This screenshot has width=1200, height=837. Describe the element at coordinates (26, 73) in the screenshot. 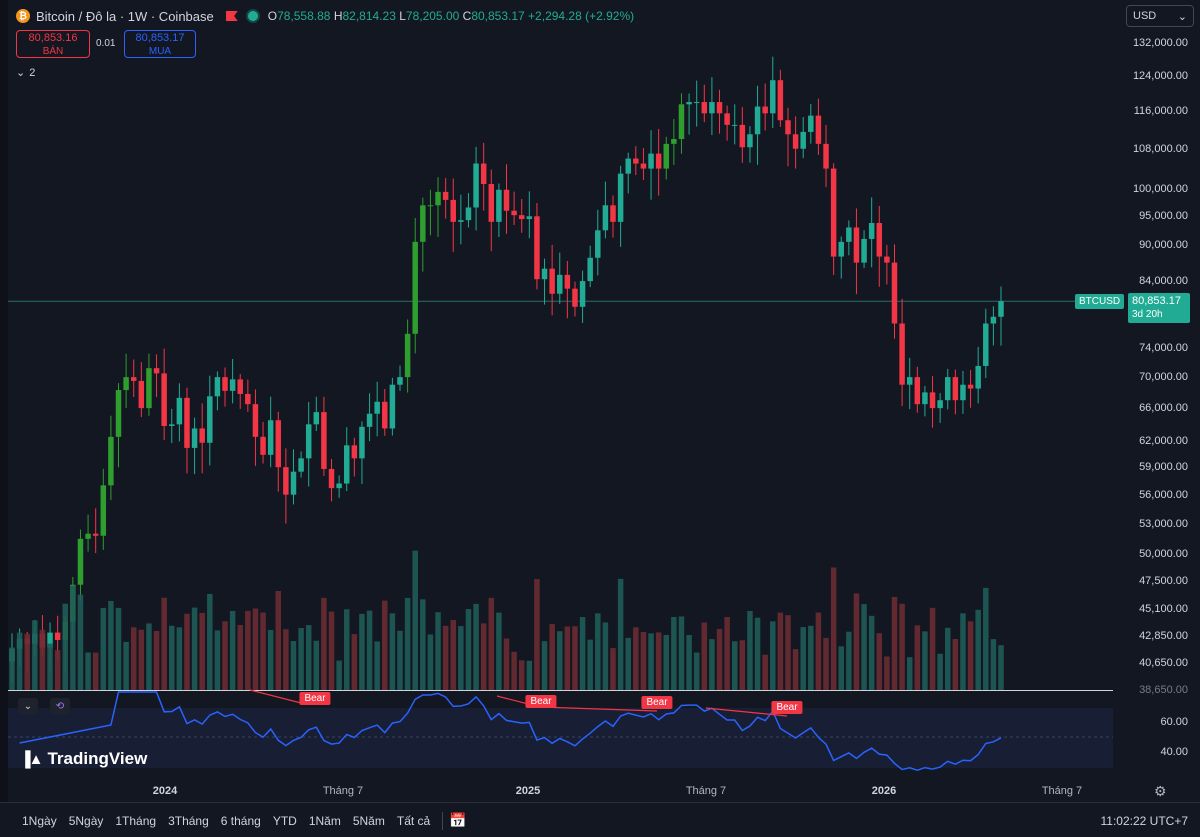

I see `indicators-toggle: ⌄ 2` at that location.